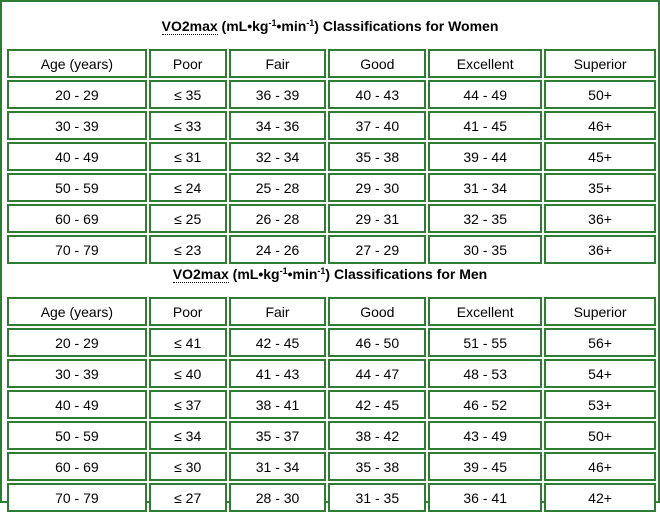  I want to click on table-cell: ≤ 31, so click(187, 156).